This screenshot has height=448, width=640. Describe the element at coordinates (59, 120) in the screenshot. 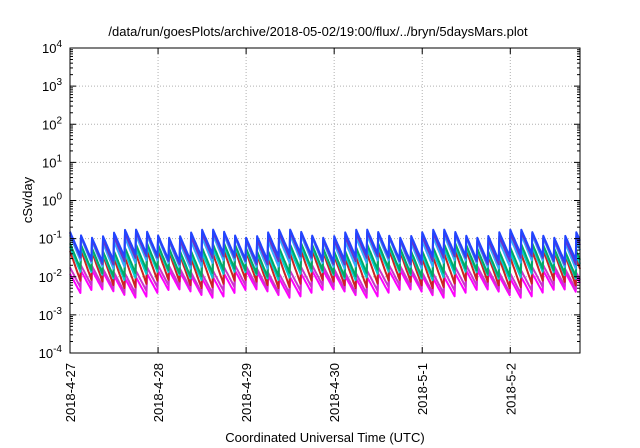

I see `y-tick-exponent: 2` at that location.